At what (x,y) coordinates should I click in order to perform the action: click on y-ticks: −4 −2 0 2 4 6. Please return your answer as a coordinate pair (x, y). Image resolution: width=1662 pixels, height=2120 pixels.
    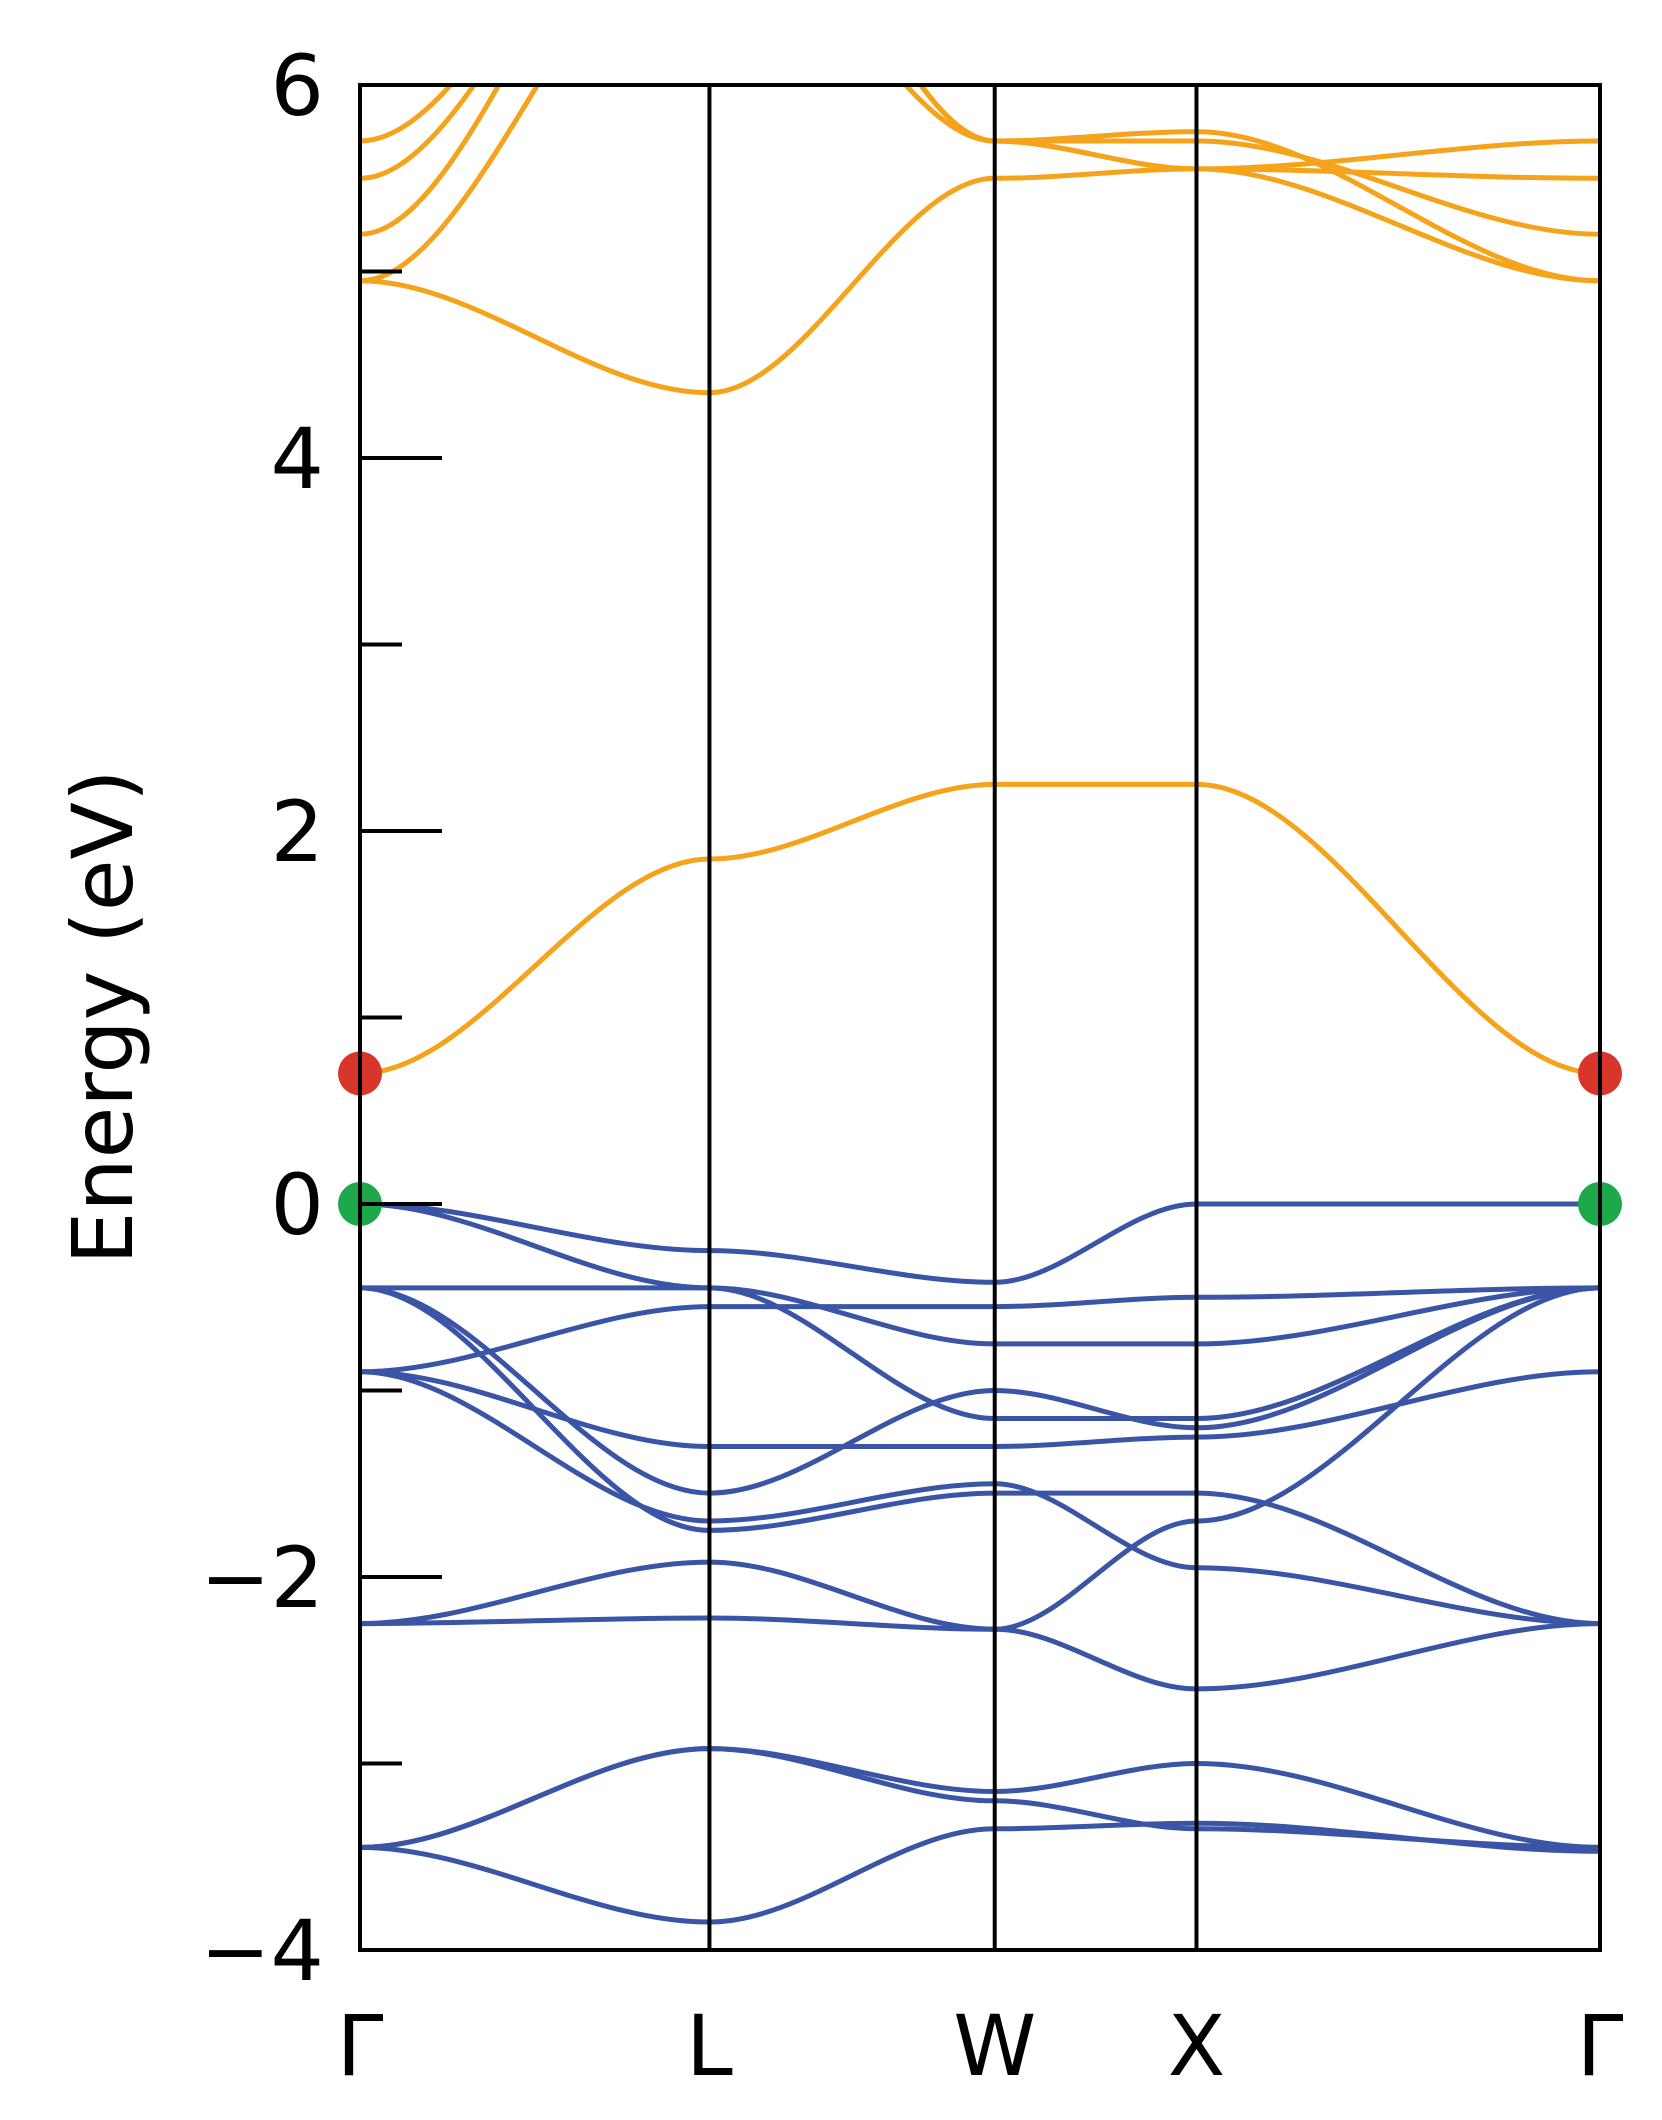
    Looking at the image, I should click on (321, 1018).